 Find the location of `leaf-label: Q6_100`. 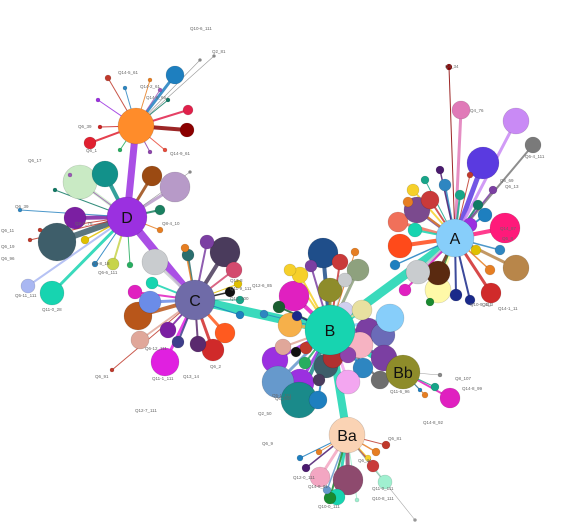

leaf-label: Q6_100 is located at coordinates (283, 398).